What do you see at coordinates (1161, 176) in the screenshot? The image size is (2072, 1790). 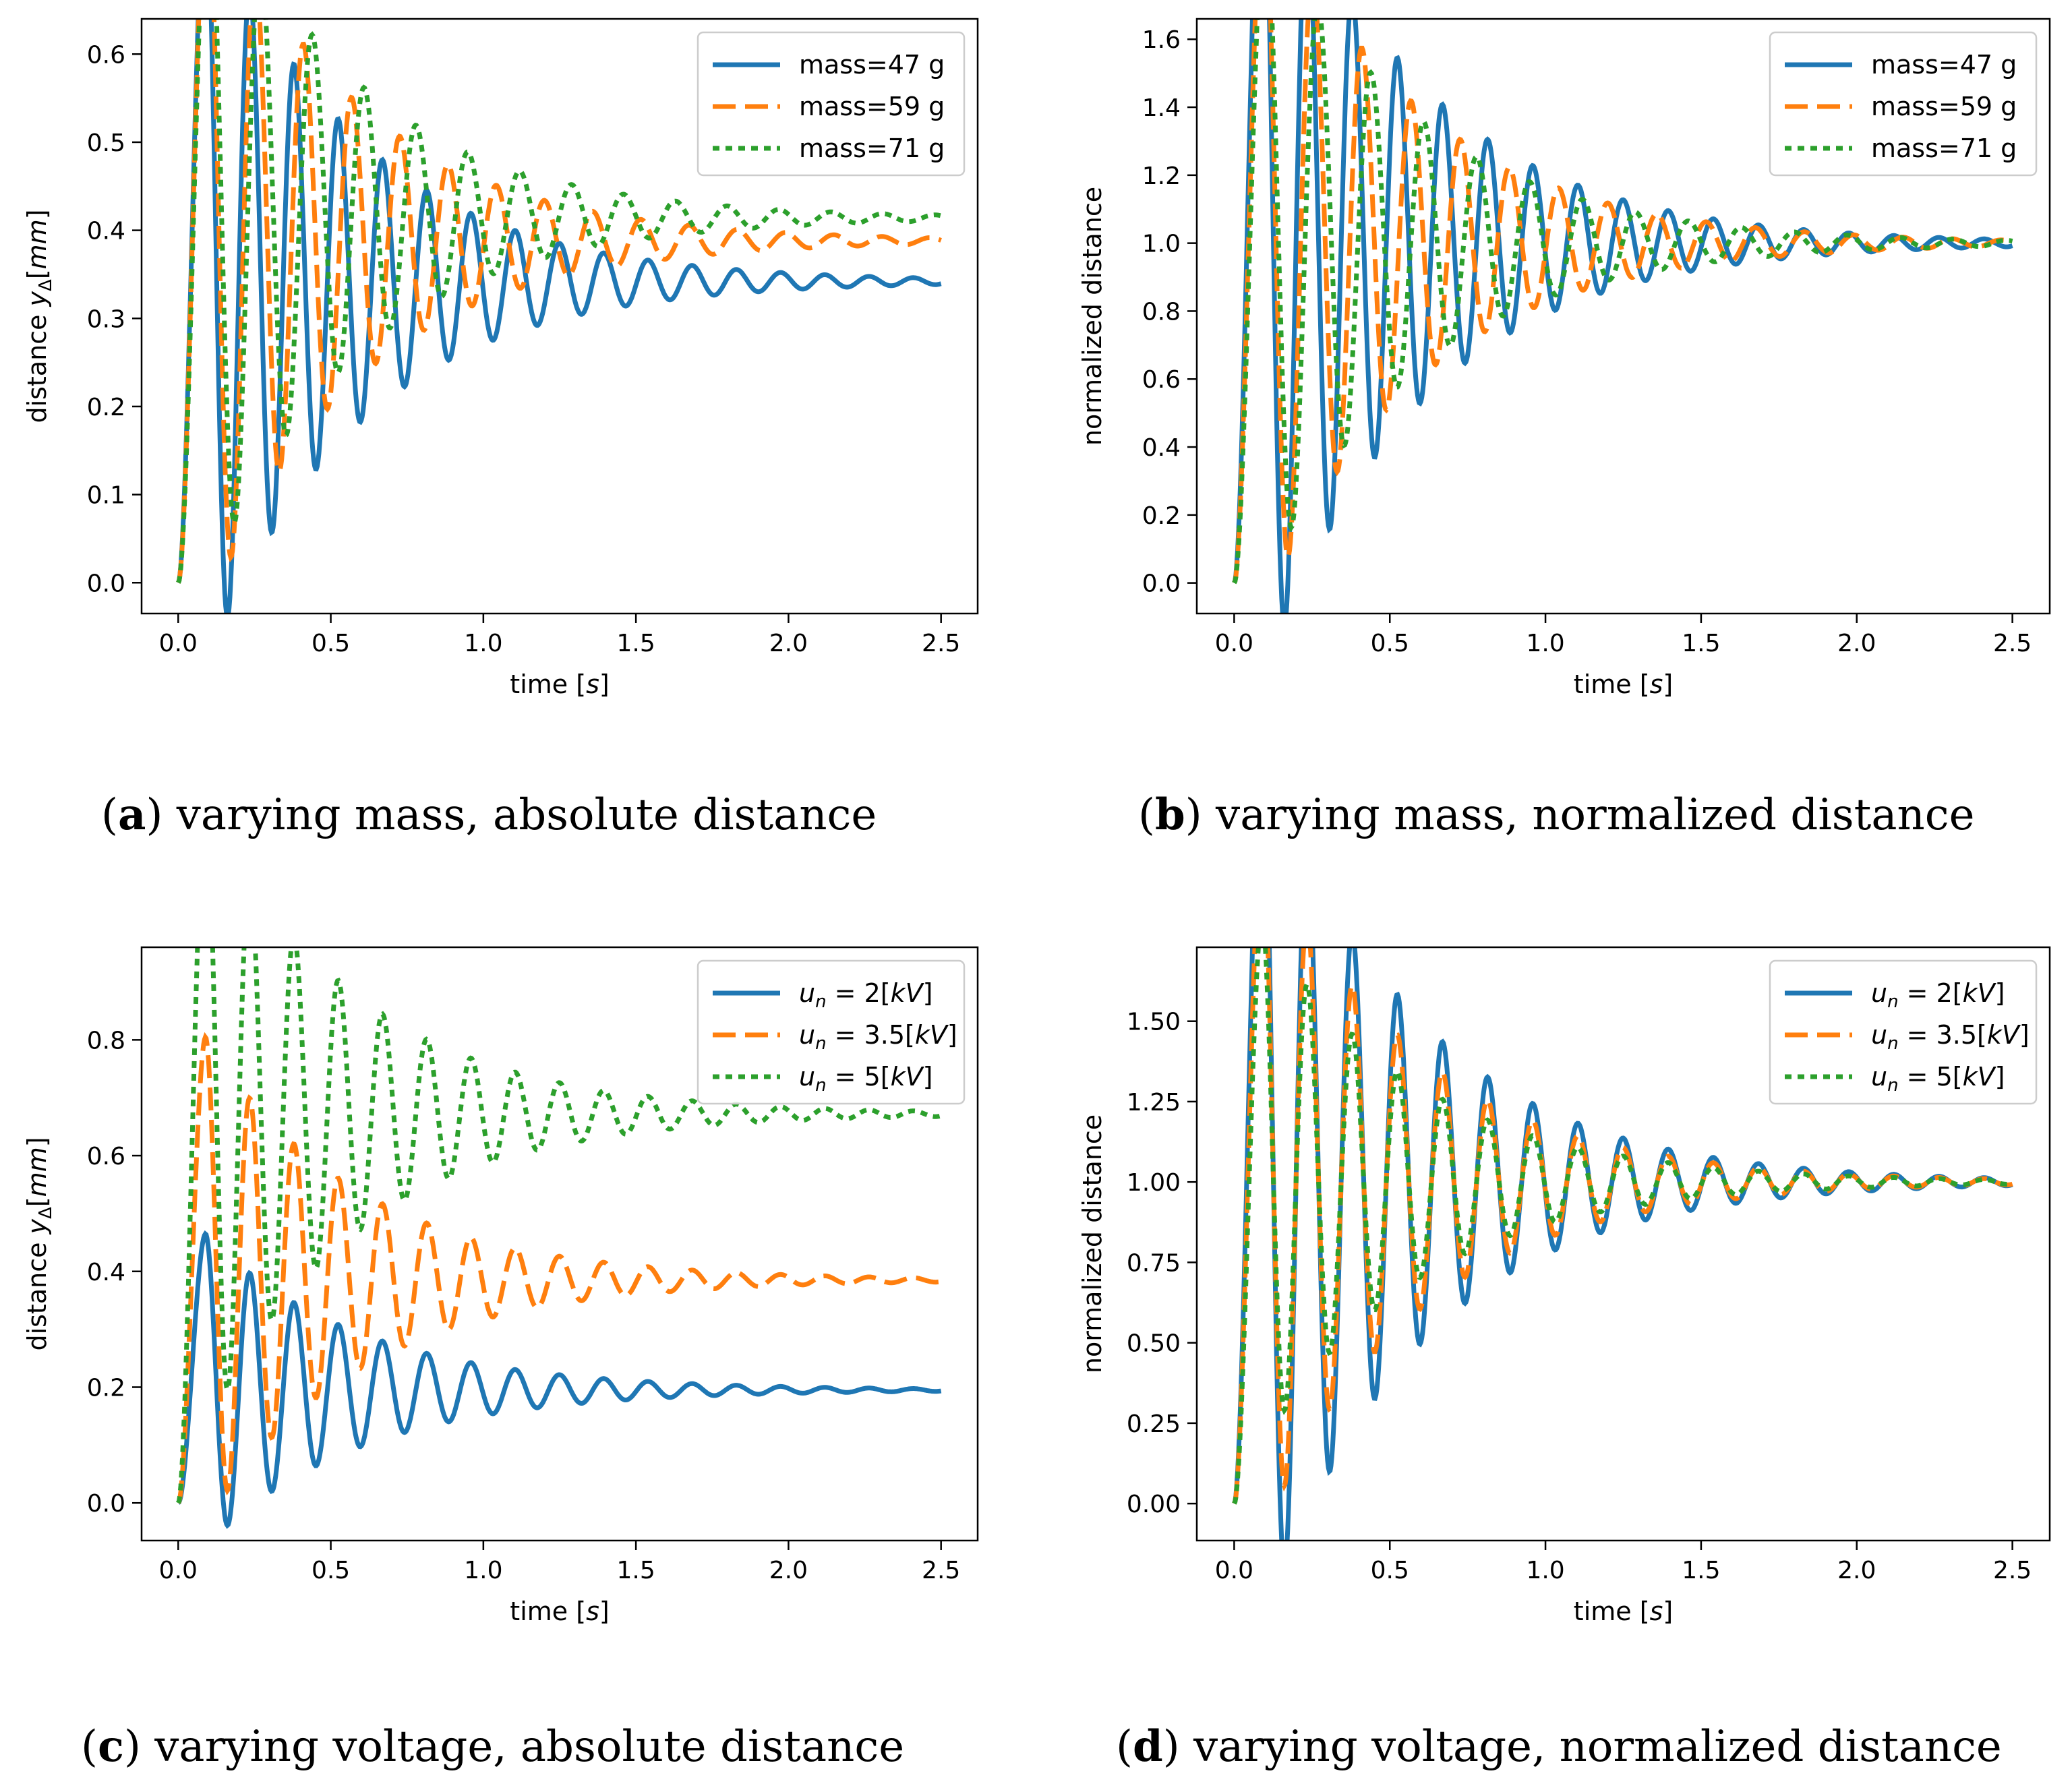 I see `y-tick-label: 1.2` at bounding box center [1161, 176].